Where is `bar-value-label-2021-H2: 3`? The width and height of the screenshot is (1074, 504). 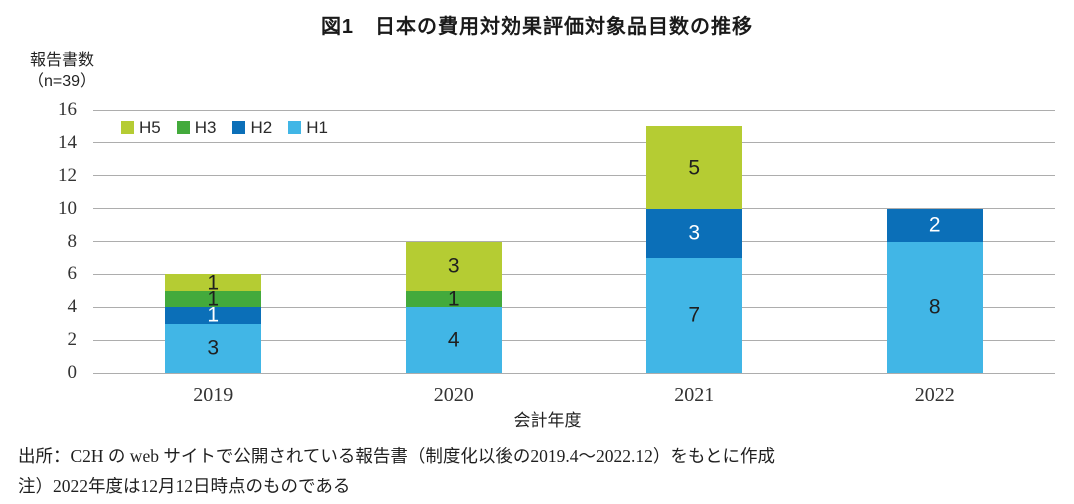
bar-value-label-2021-H2: 3 is located at coordinates (694, 233).